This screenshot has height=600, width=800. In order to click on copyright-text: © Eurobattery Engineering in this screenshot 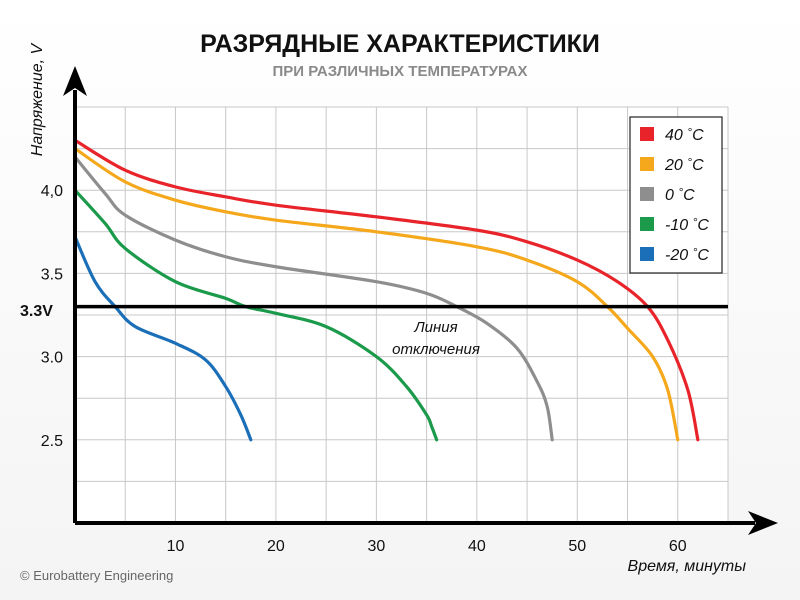, I will do `click(96, 575)`.